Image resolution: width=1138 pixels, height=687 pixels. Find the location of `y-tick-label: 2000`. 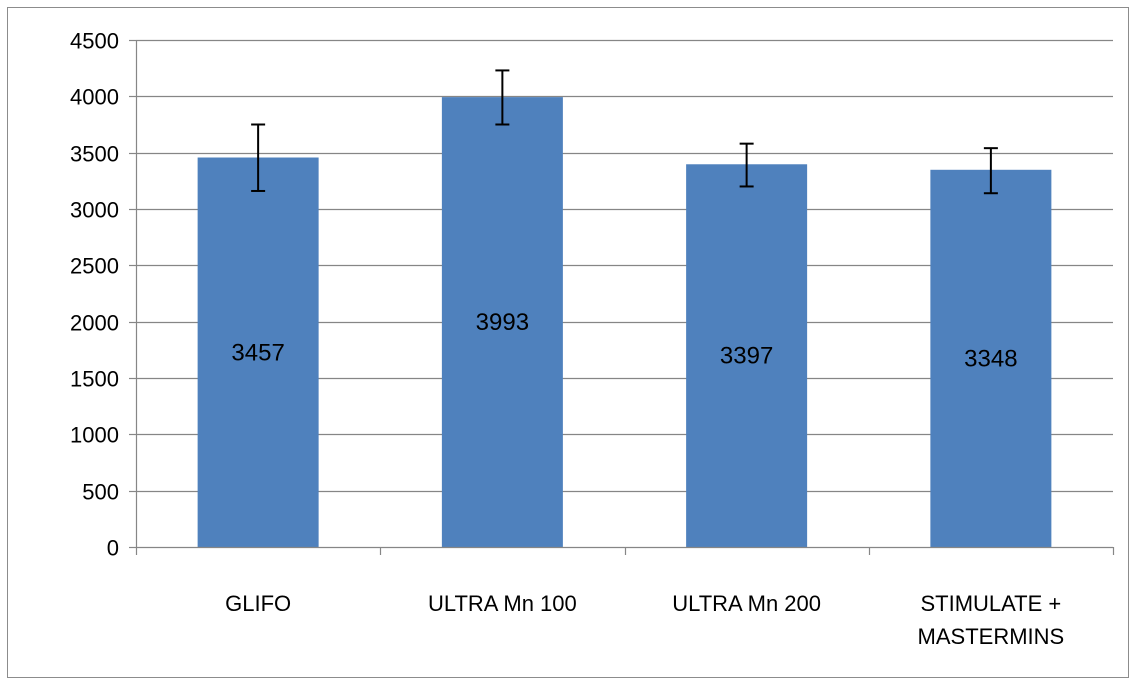

y-tick-label: 2000 is located at coordinates (94, 323).